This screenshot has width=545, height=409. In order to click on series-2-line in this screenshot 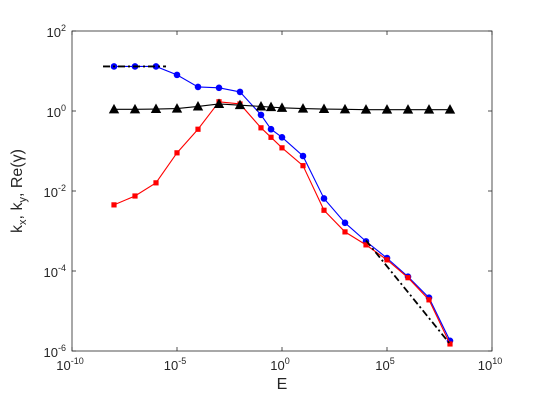, I will do `click(282, 107)`.